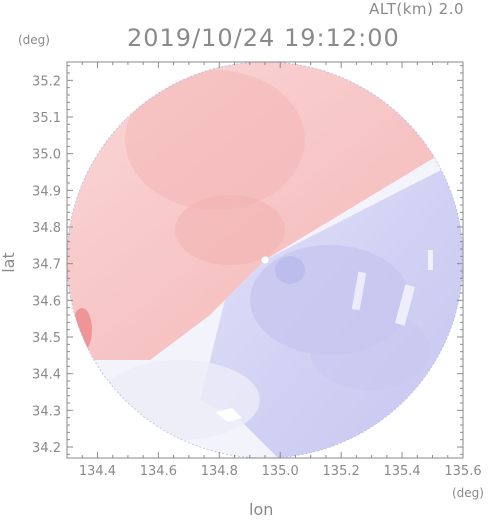  Describe the element at coordinates (341, 471) in the screenshot. I see `x-tick-label: 135.2` at that location.